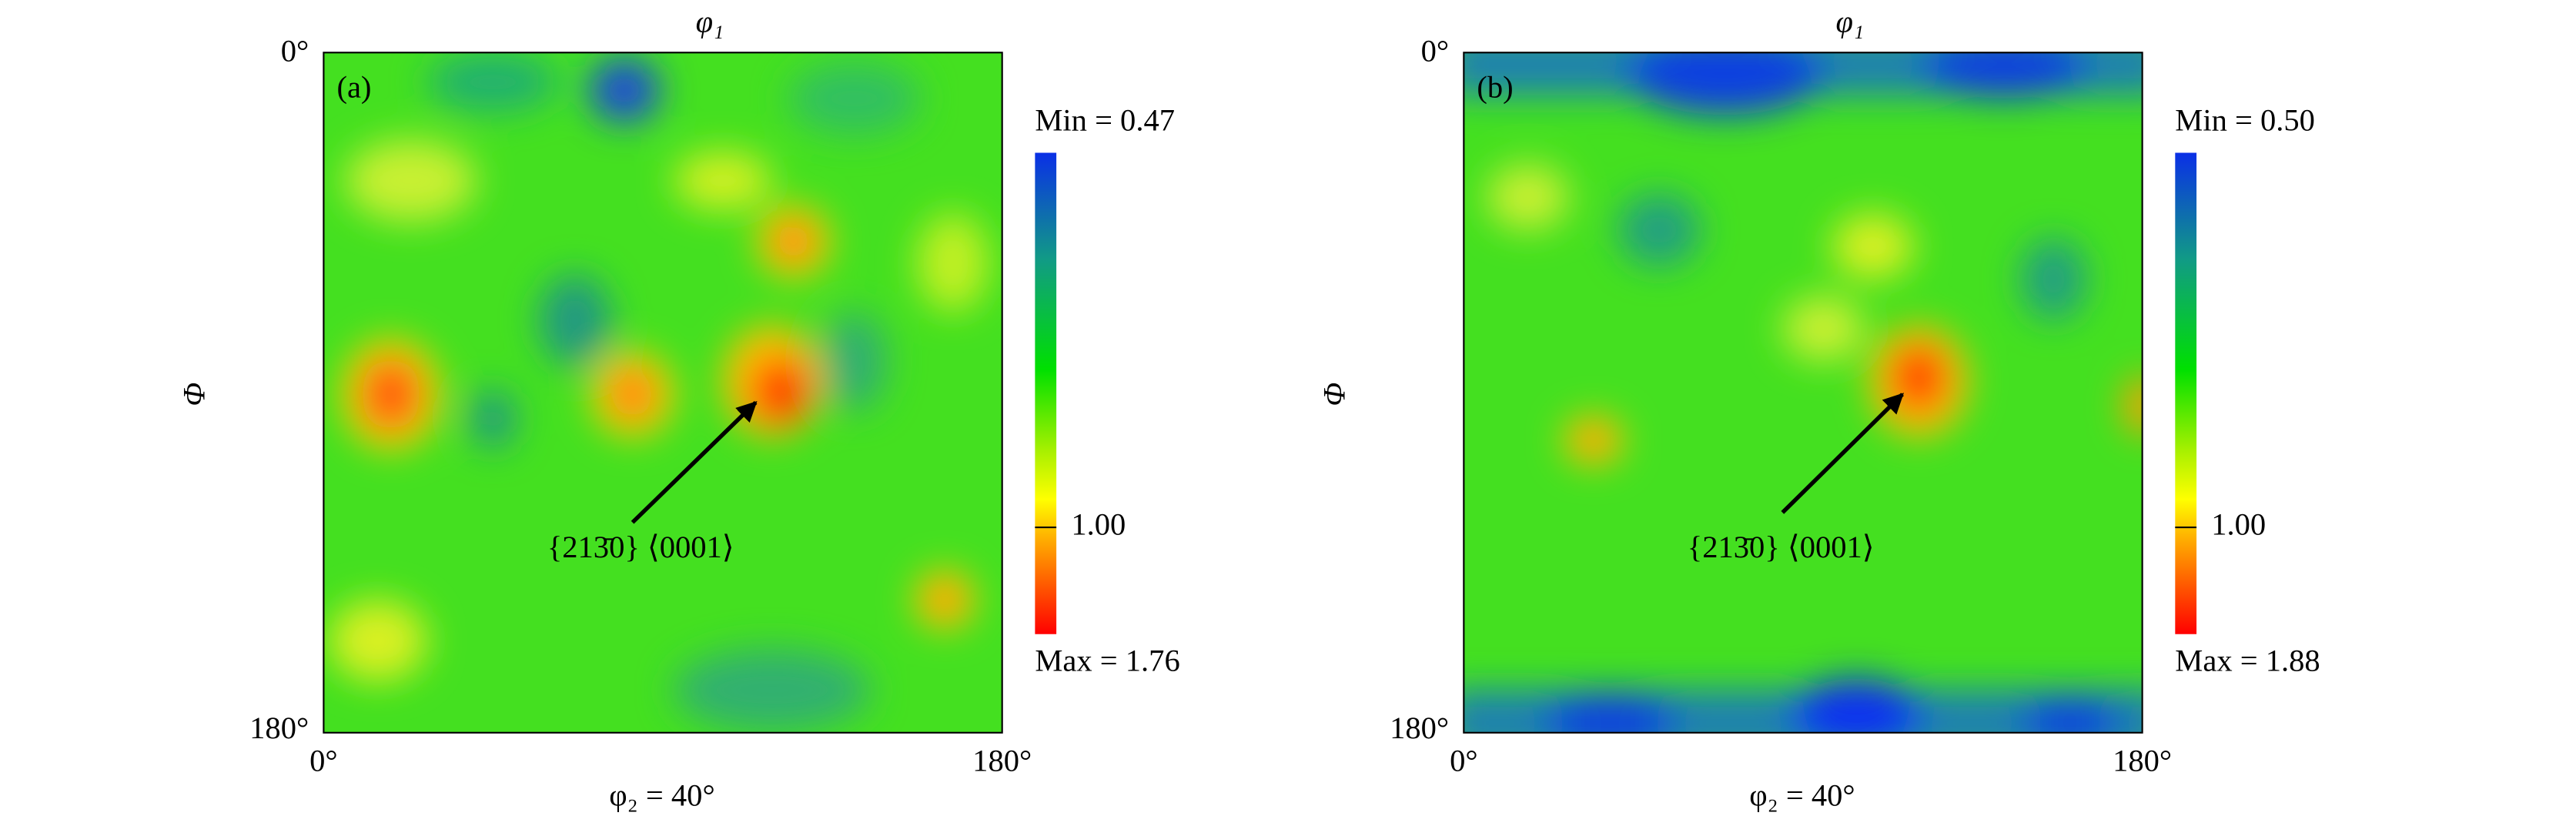 The height and width of the screenshot is (826, 2576). What do you see at coordinates (1107, 660) in the screenshot?
I see `max-label: Max = 1.76` at bounding box center [1107, 660].